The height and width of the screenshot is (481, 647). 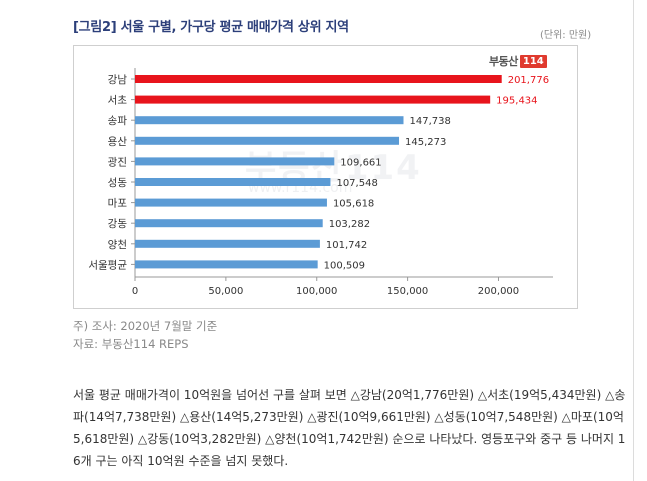 What do you see at coordinates (528, 80) in the screenshot?
I see `value-label: 201,776` at bounding box center [528, 80].